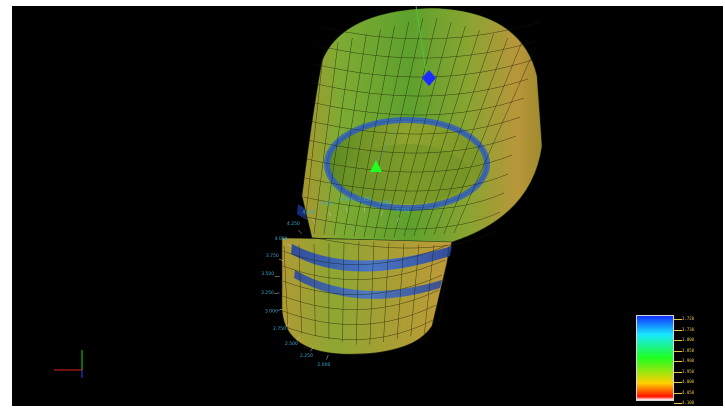 This screenshot has width=725, height=408. I want to click on ring-tick-label: 3.000, so click(271, 312).